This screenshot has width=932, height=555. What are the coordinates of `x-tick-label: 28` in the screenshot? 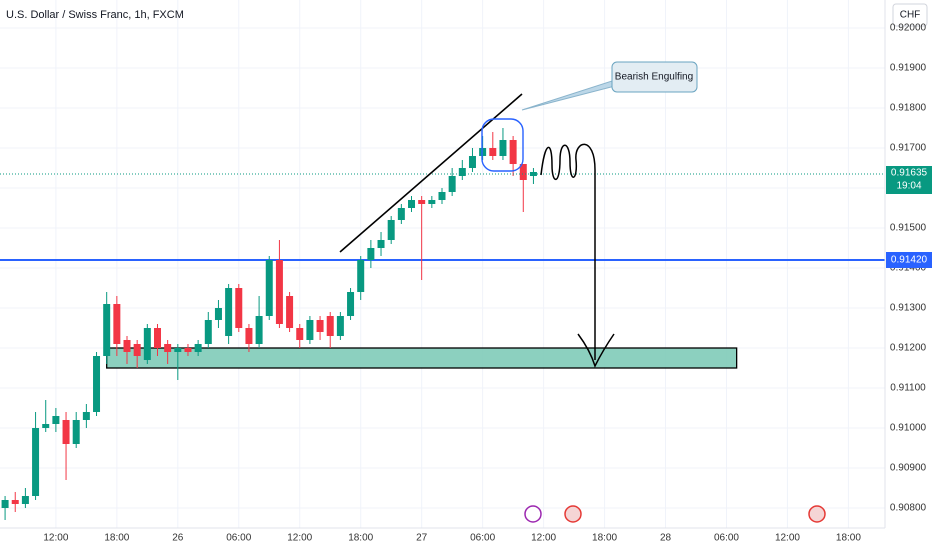 It's located at (666, 538).